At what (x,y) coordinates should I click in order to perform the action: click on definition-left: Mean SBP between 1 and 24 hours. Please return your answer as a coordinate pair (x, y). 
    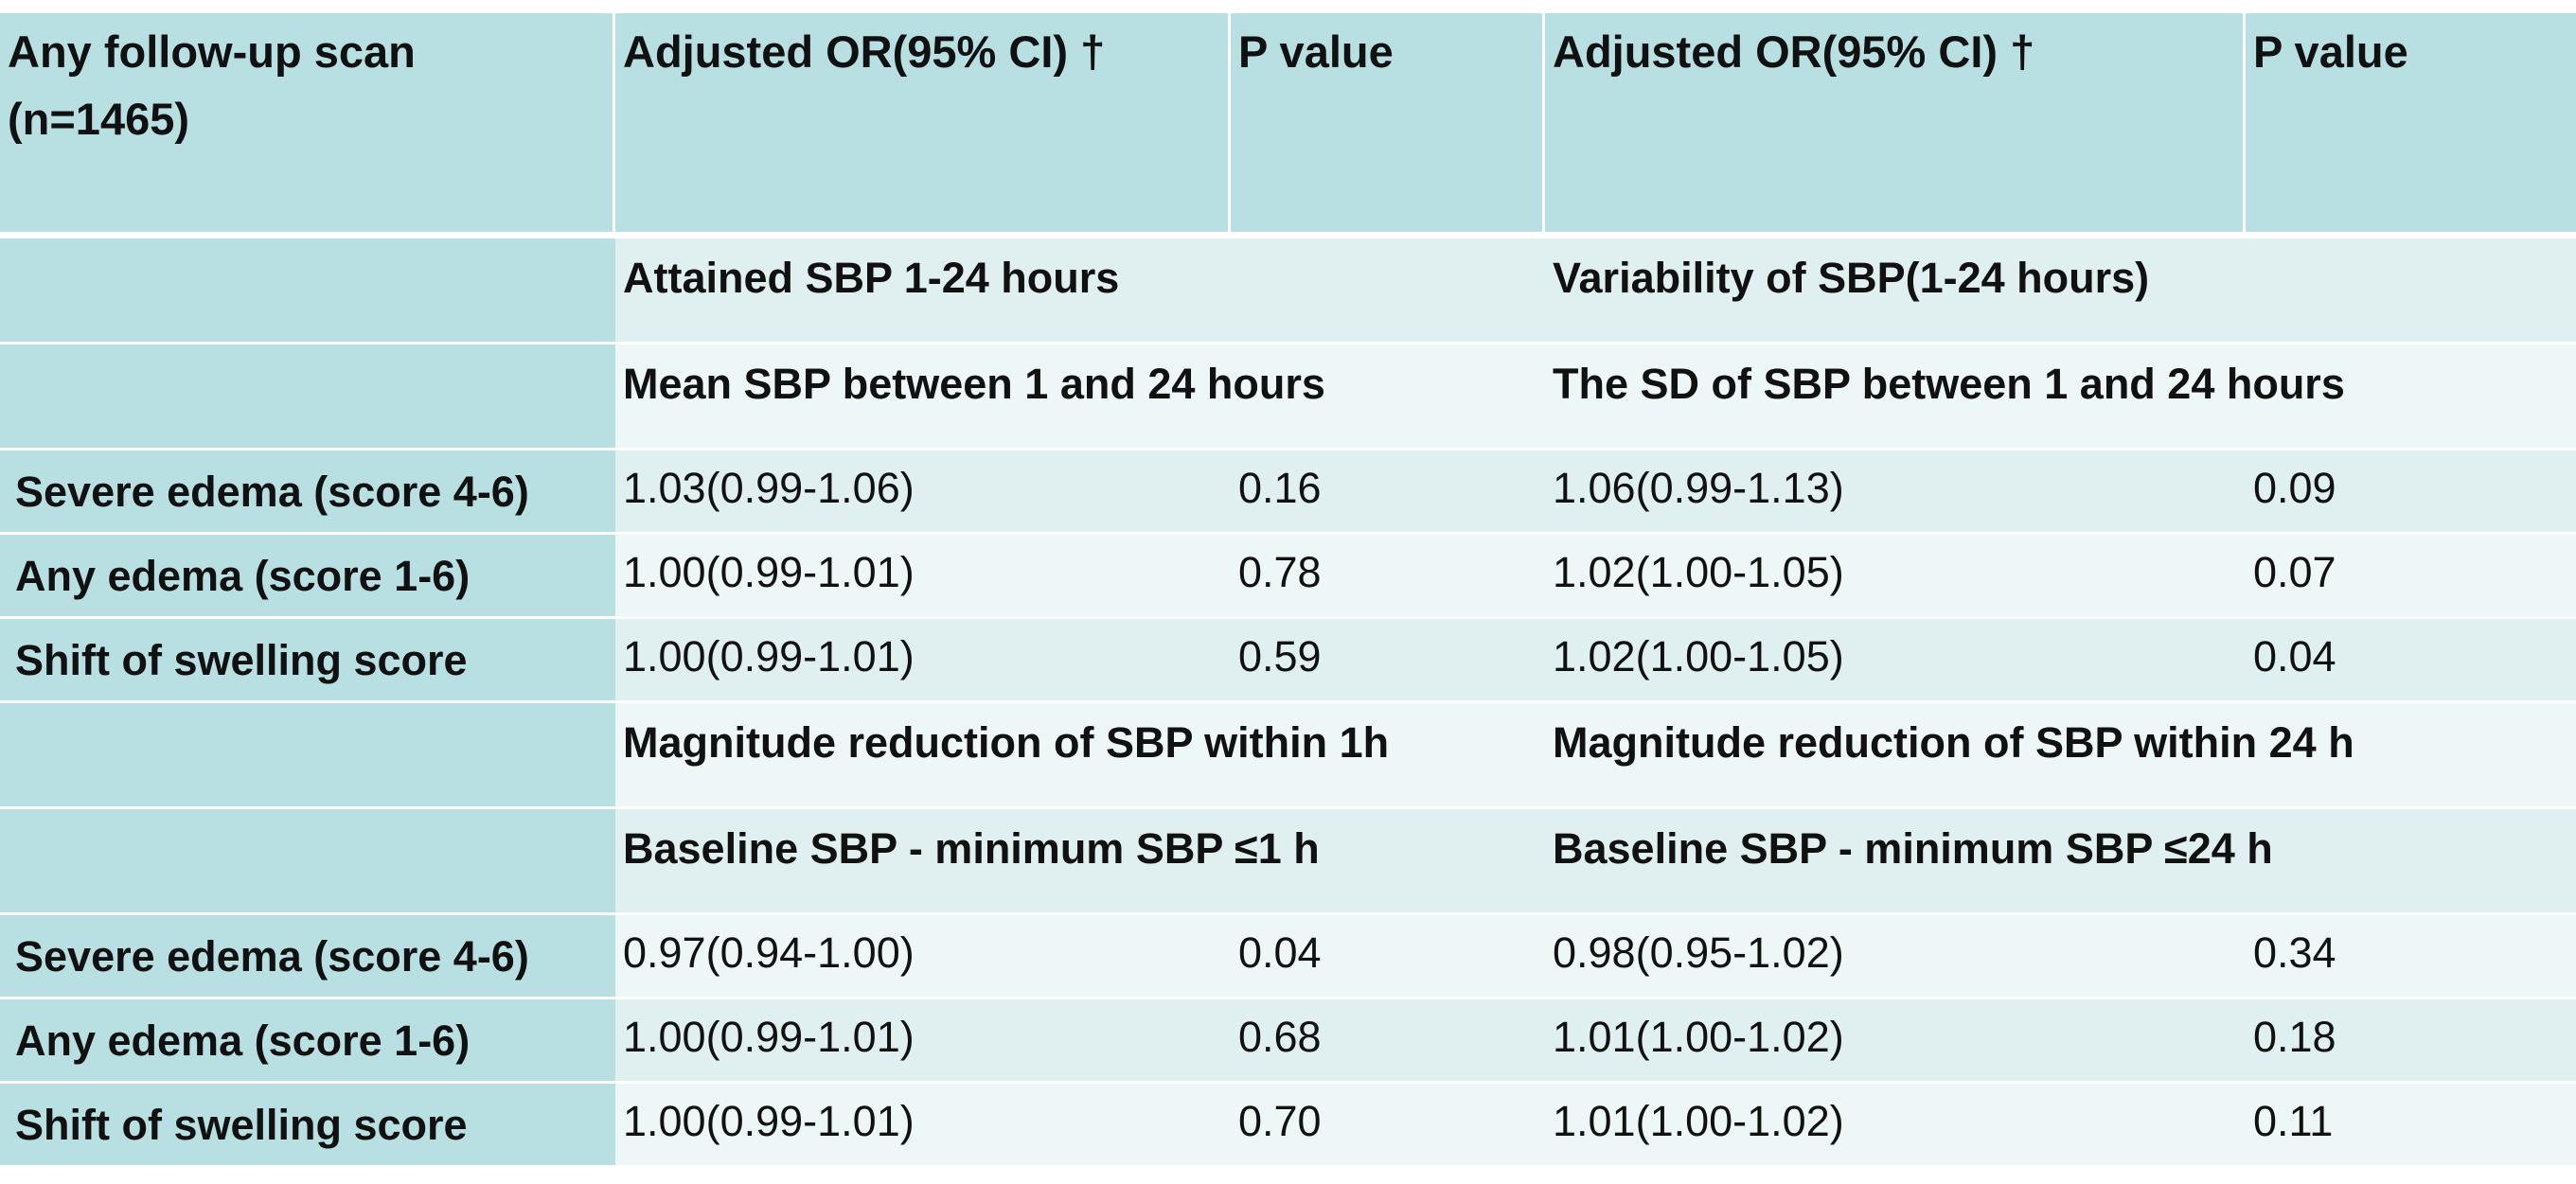
    Looking at the image, I should click on (1080, 398).